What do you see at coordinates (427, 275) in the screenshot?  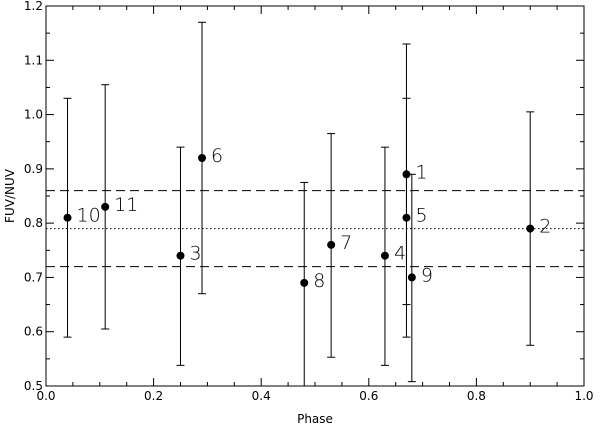 I see `point-label: 9` at bounding box center [427, 275].